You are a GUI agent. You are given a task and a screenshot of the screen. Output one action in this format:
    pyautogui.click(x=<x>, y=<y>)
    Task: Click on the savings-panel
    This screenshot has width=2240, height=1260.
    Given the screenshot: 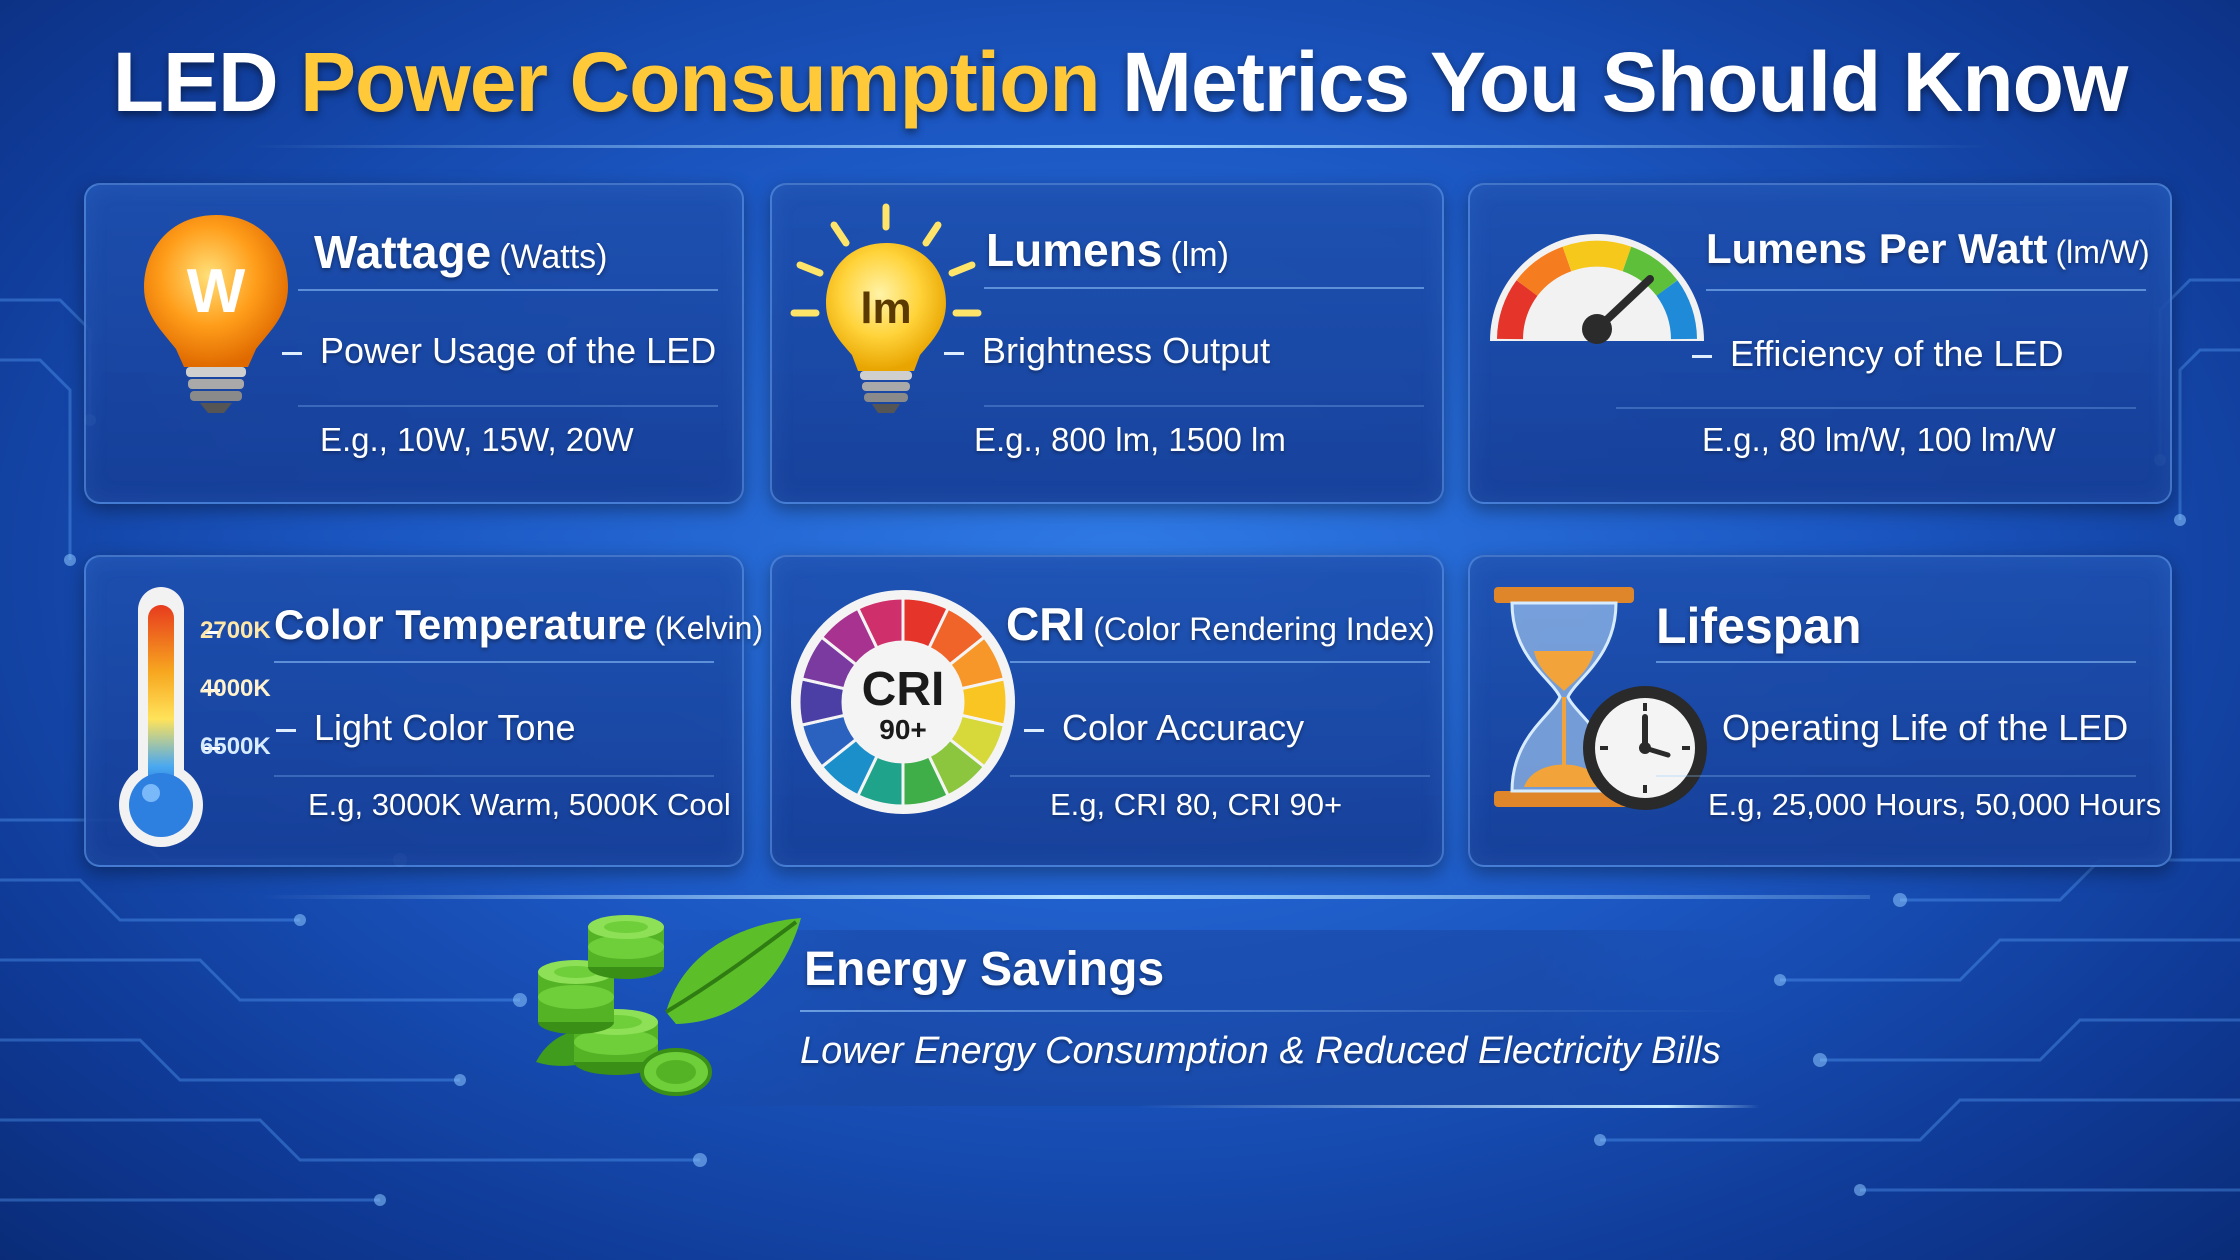 What is the action you would take?
    pyautogui.click(x=1200, y=1018)
    